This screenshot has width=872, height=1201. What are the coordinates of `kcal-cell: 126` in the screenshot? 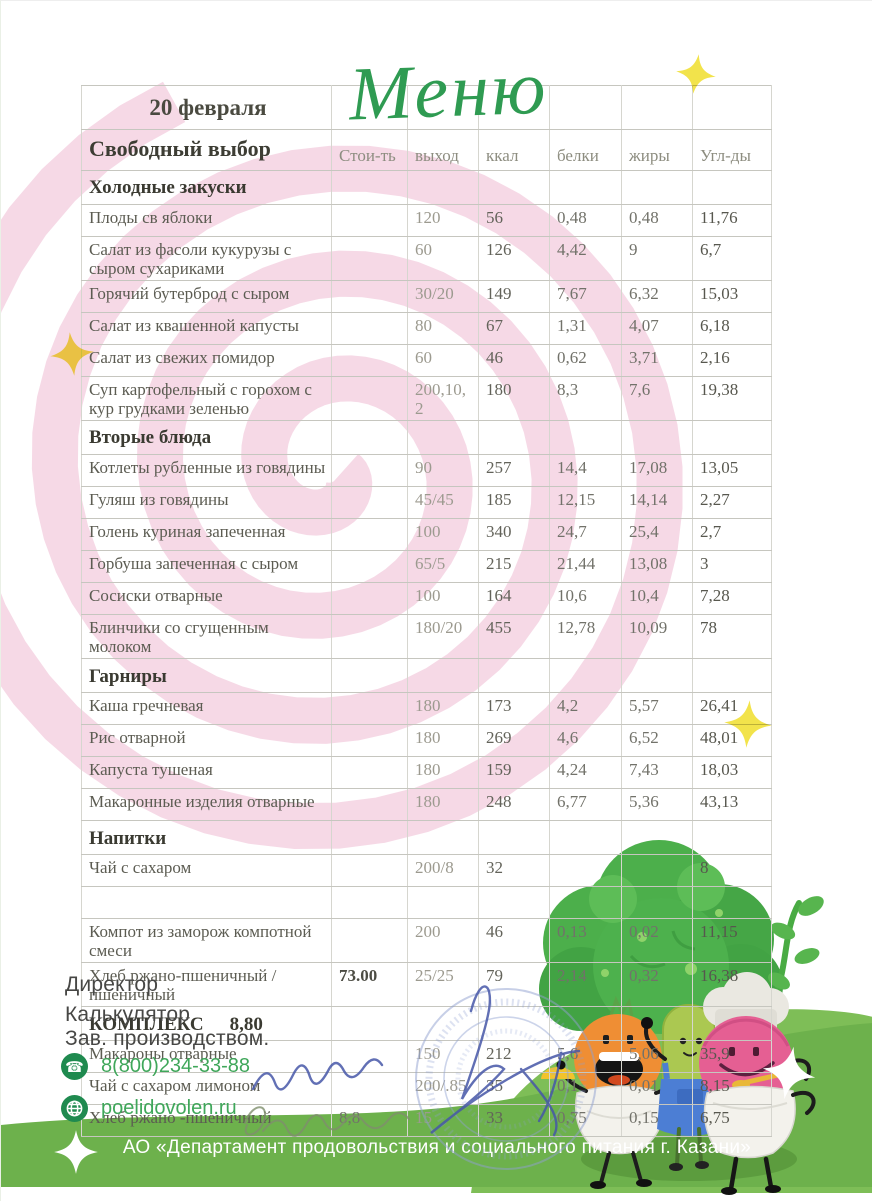 It's located at (514, 258).